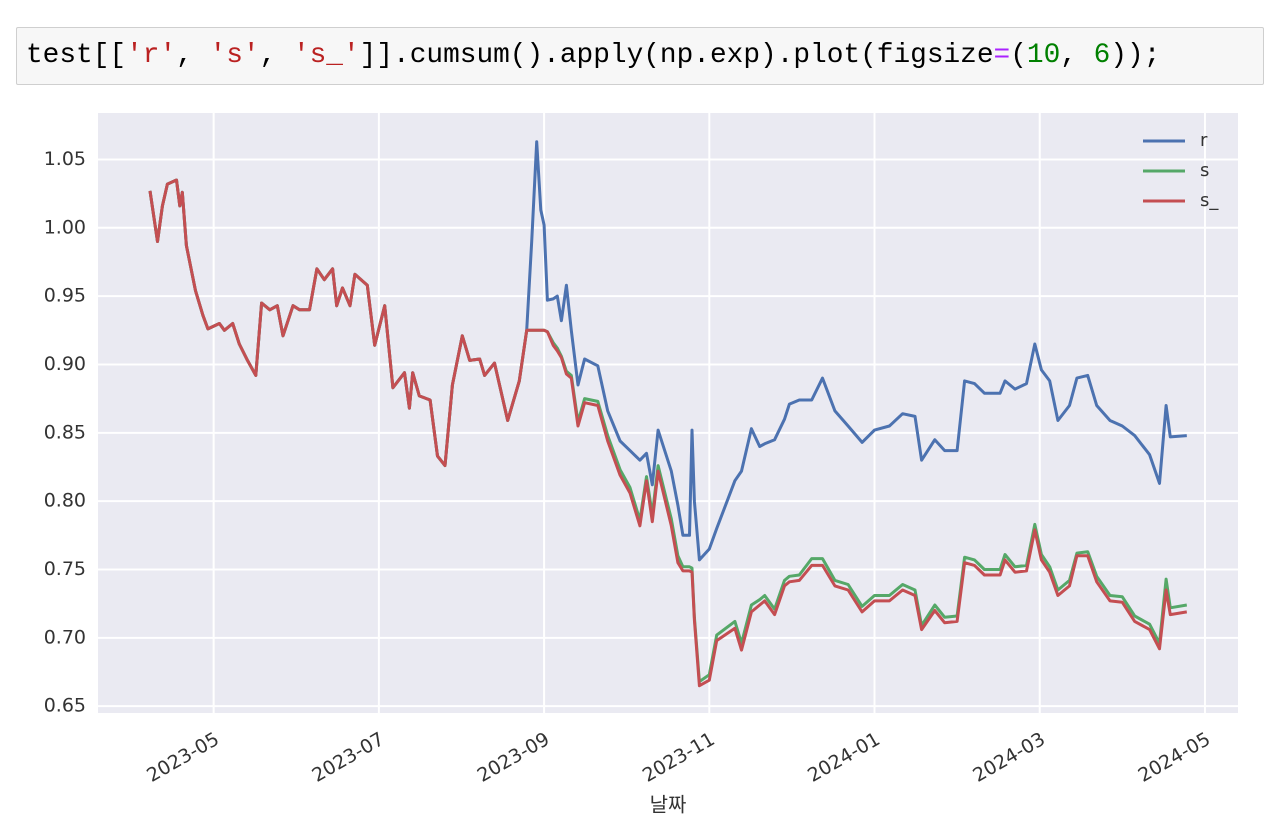 This screenshot has width=1266, height=826. Describe the element at coordinates (65, 227) in the screenshot. I see `y-tick-label: 1.00` at that location.